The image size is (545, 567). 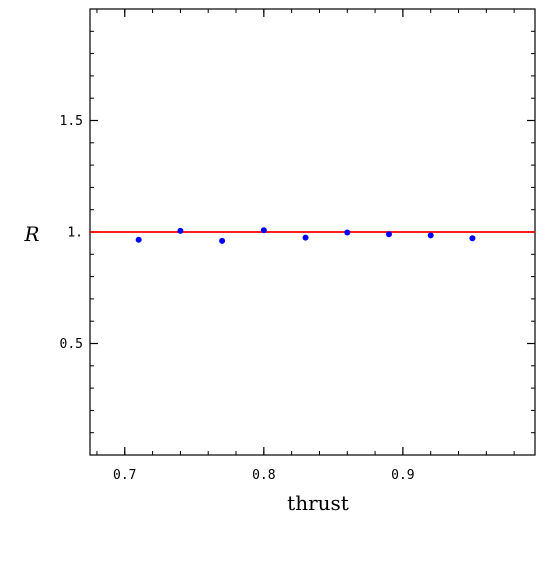 What do you see at coordinates (71, 121) in the screenshot?
I see `y-tick-label: 1.5` at bounding box center [71, 121].